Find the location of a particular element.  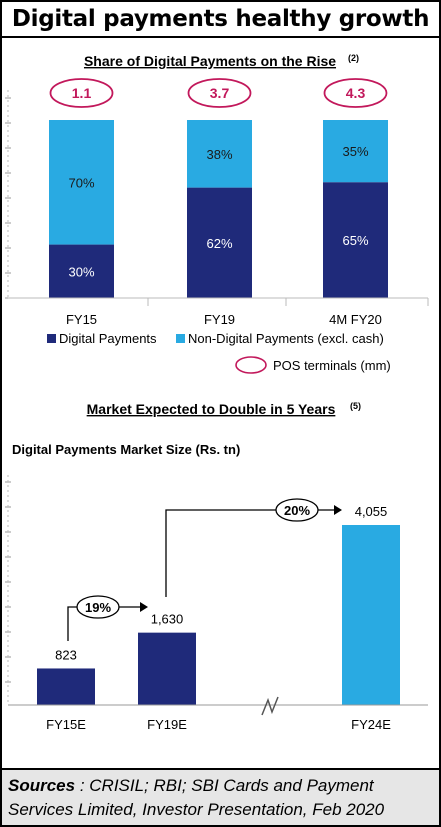

legend-swatch-non-digital is located at coordinates (180, 338).